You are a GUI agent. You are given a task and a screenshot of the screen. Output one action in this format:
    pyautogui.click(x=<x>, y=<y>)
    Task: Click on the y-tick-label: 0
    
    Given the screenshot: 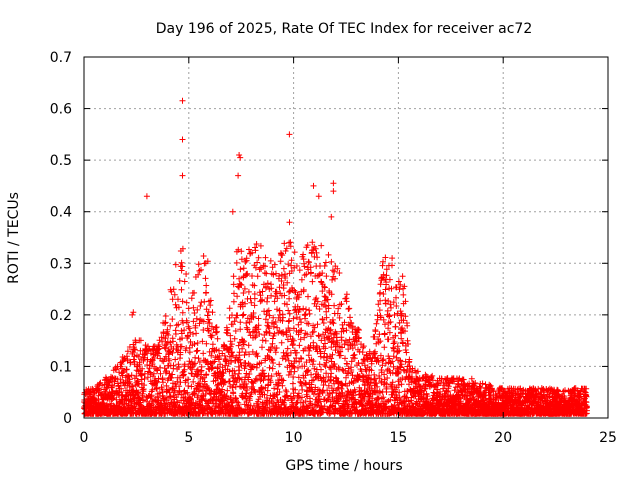 What is the action you would take?
    pyautogui.click(x=67, y=419)
    